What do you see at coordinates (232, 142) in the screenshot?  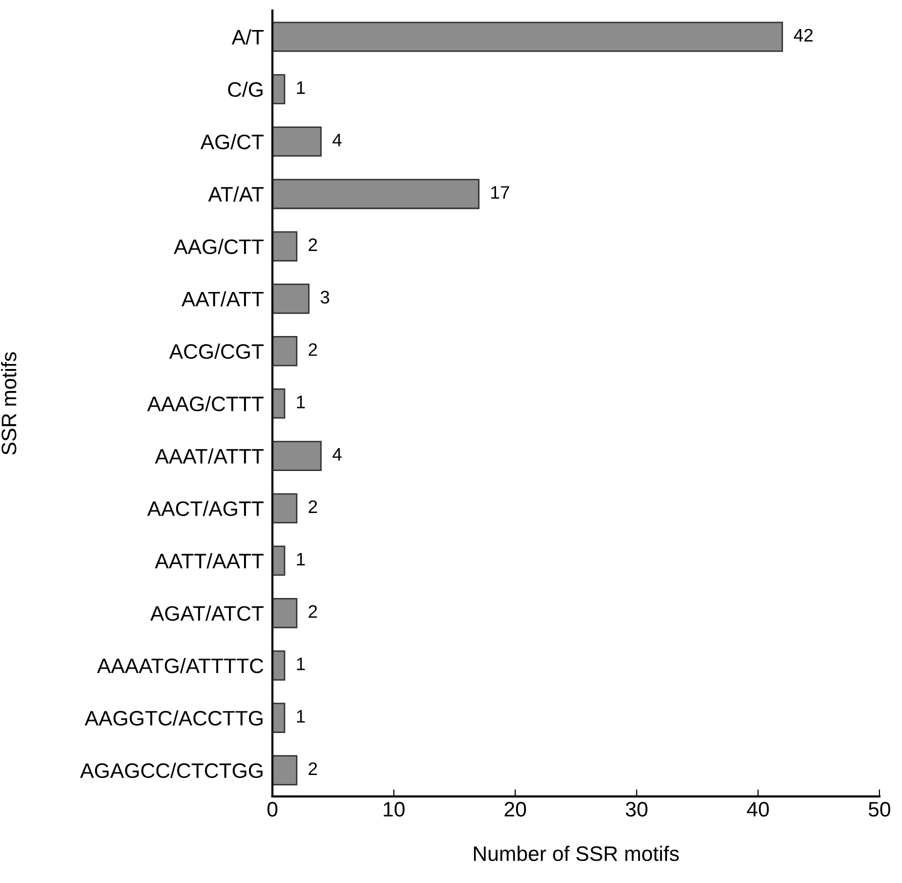 I see `y-tick-label: AG/CT` at bounding box center [232, 142].